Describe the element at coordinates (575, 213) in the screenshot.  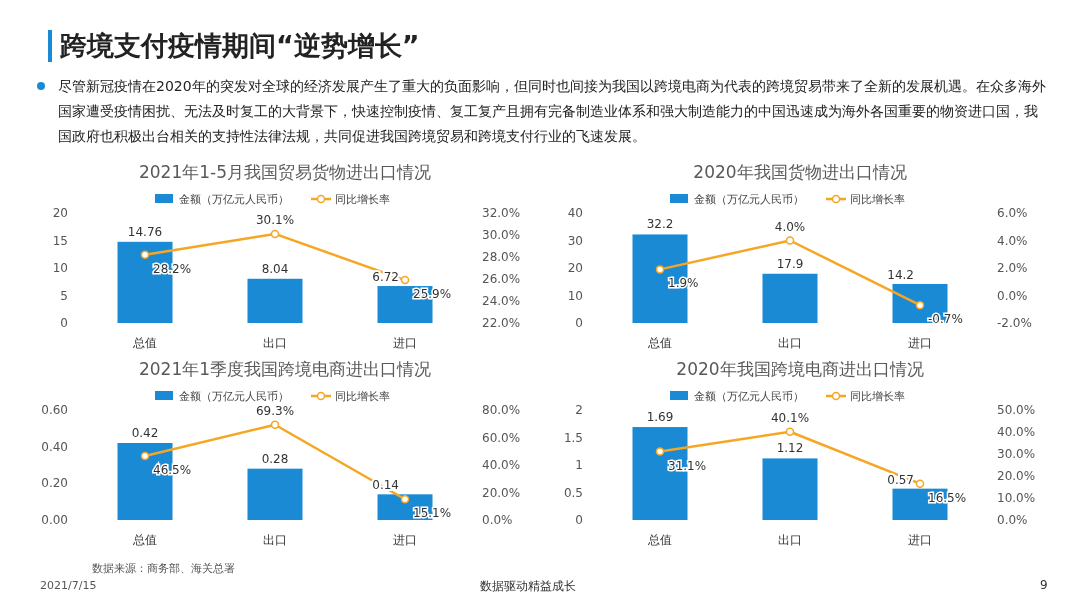
I see `y-tick-label: 40` at that location.